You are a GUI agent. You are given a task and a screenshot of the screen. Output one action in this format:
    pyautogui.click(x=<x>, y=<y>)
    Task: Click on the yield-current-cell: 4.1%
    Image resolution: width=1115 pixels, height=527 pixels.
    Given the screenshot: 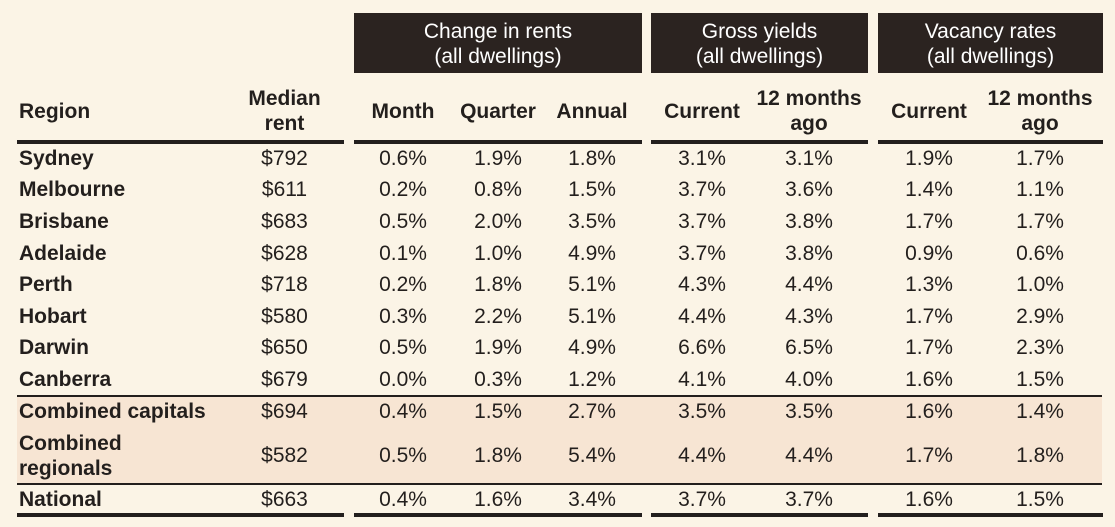 What is the action you would take?
    pyautogui.click(x=702, y=379)
    